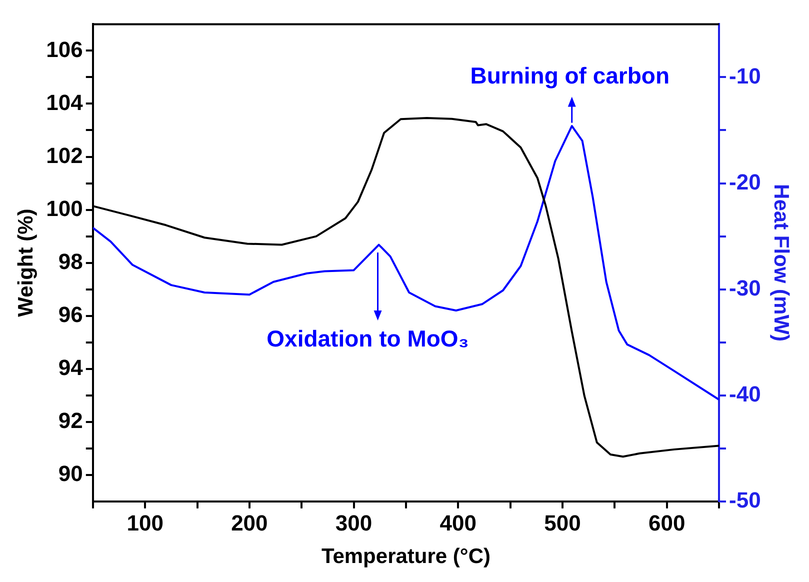  I want to click on y-tick-label: 98, so click(70, 261).